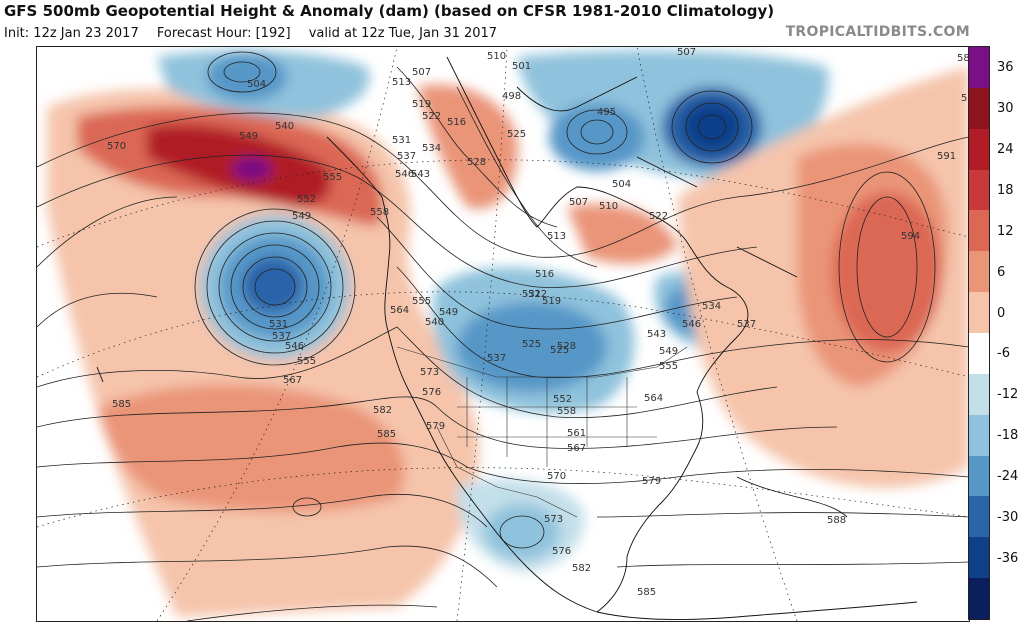 Image resolution: width=1024 pixels, height=638 pixels. Describe the element at coordinates (606, 112) in the screenshot. I see `contour-label: 495` at that location.